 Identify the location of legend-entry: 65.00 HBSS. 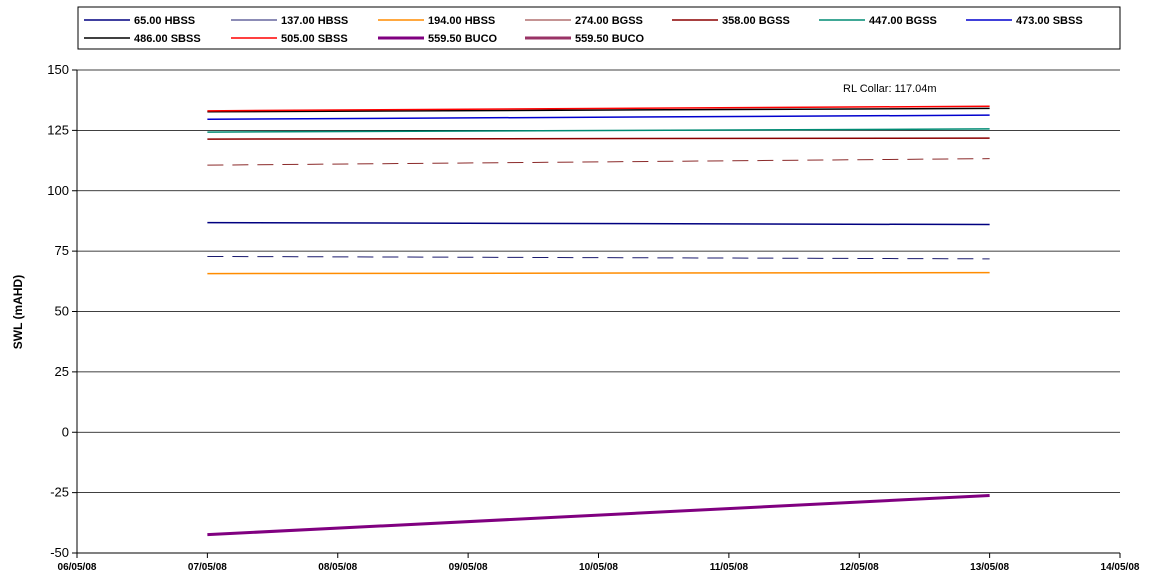
(139, 21).